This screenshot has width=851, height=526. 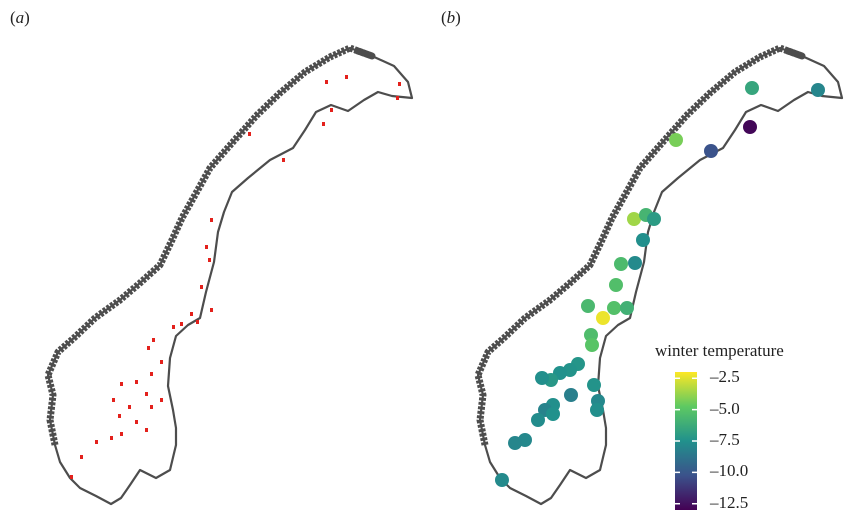 I want to click on station-marker-s23, so click(x=594, y=385).